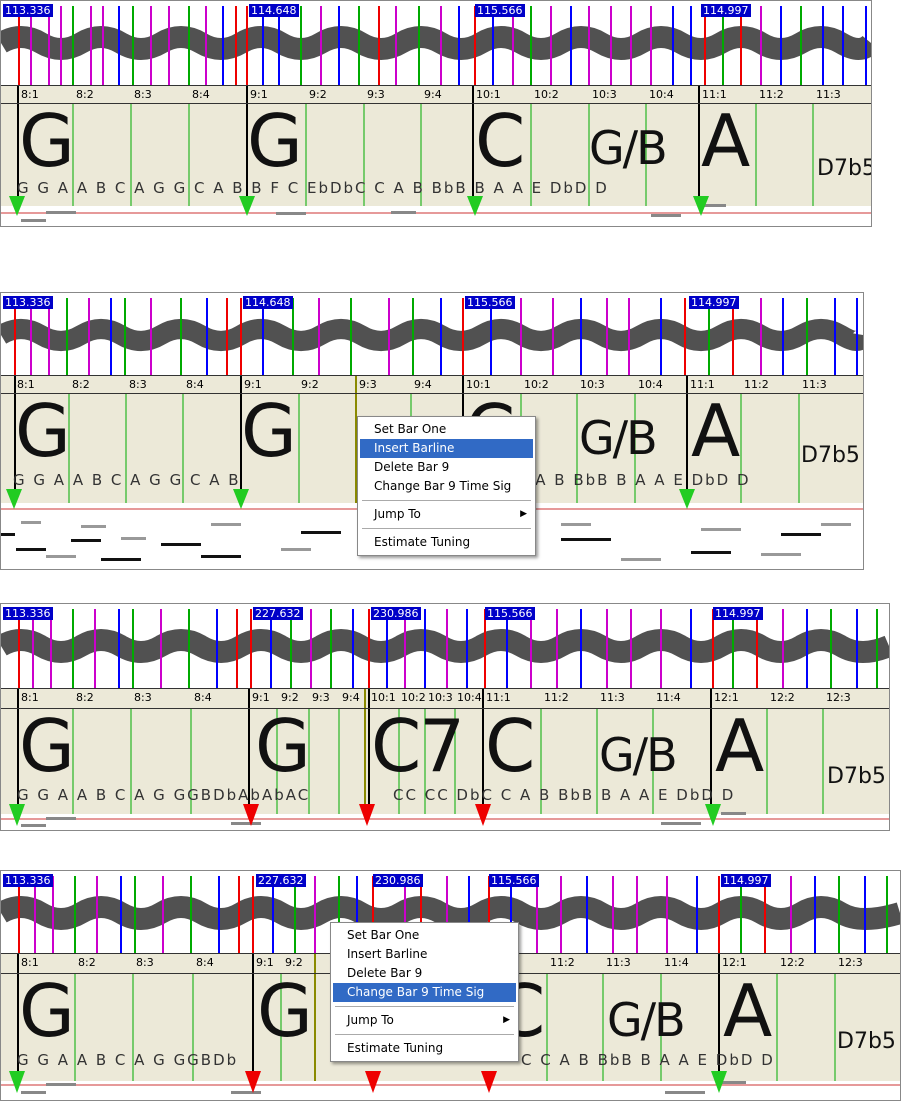 The width and height of the screenshot is (901, 1101). I want to click on beat-label: 11:4, so click(668, 697).